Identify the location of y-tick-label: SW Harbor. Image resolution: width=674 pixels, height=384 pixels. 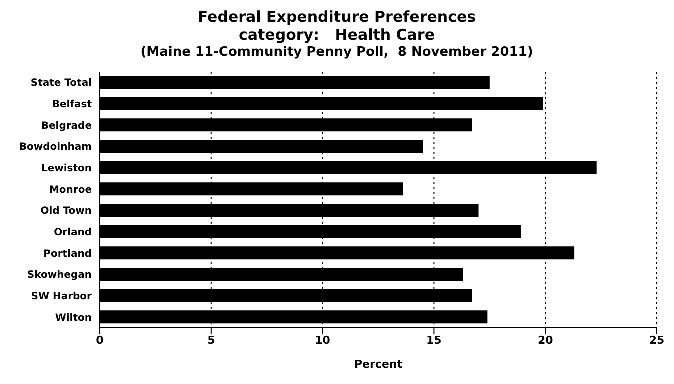
(61, 297).